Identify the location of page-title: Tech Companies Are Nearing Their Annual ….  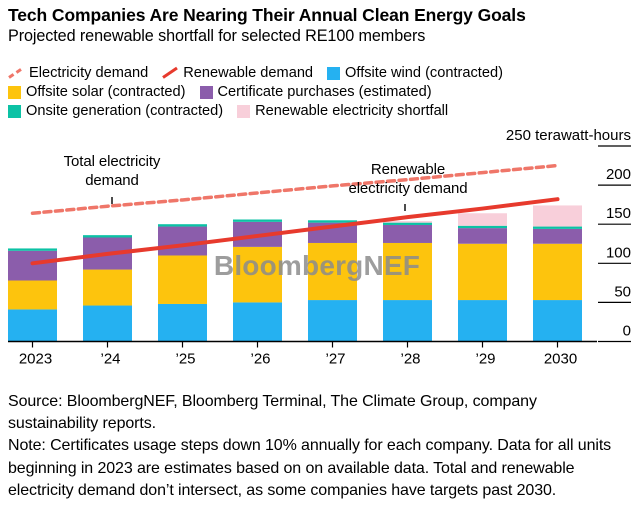
(267, 15).